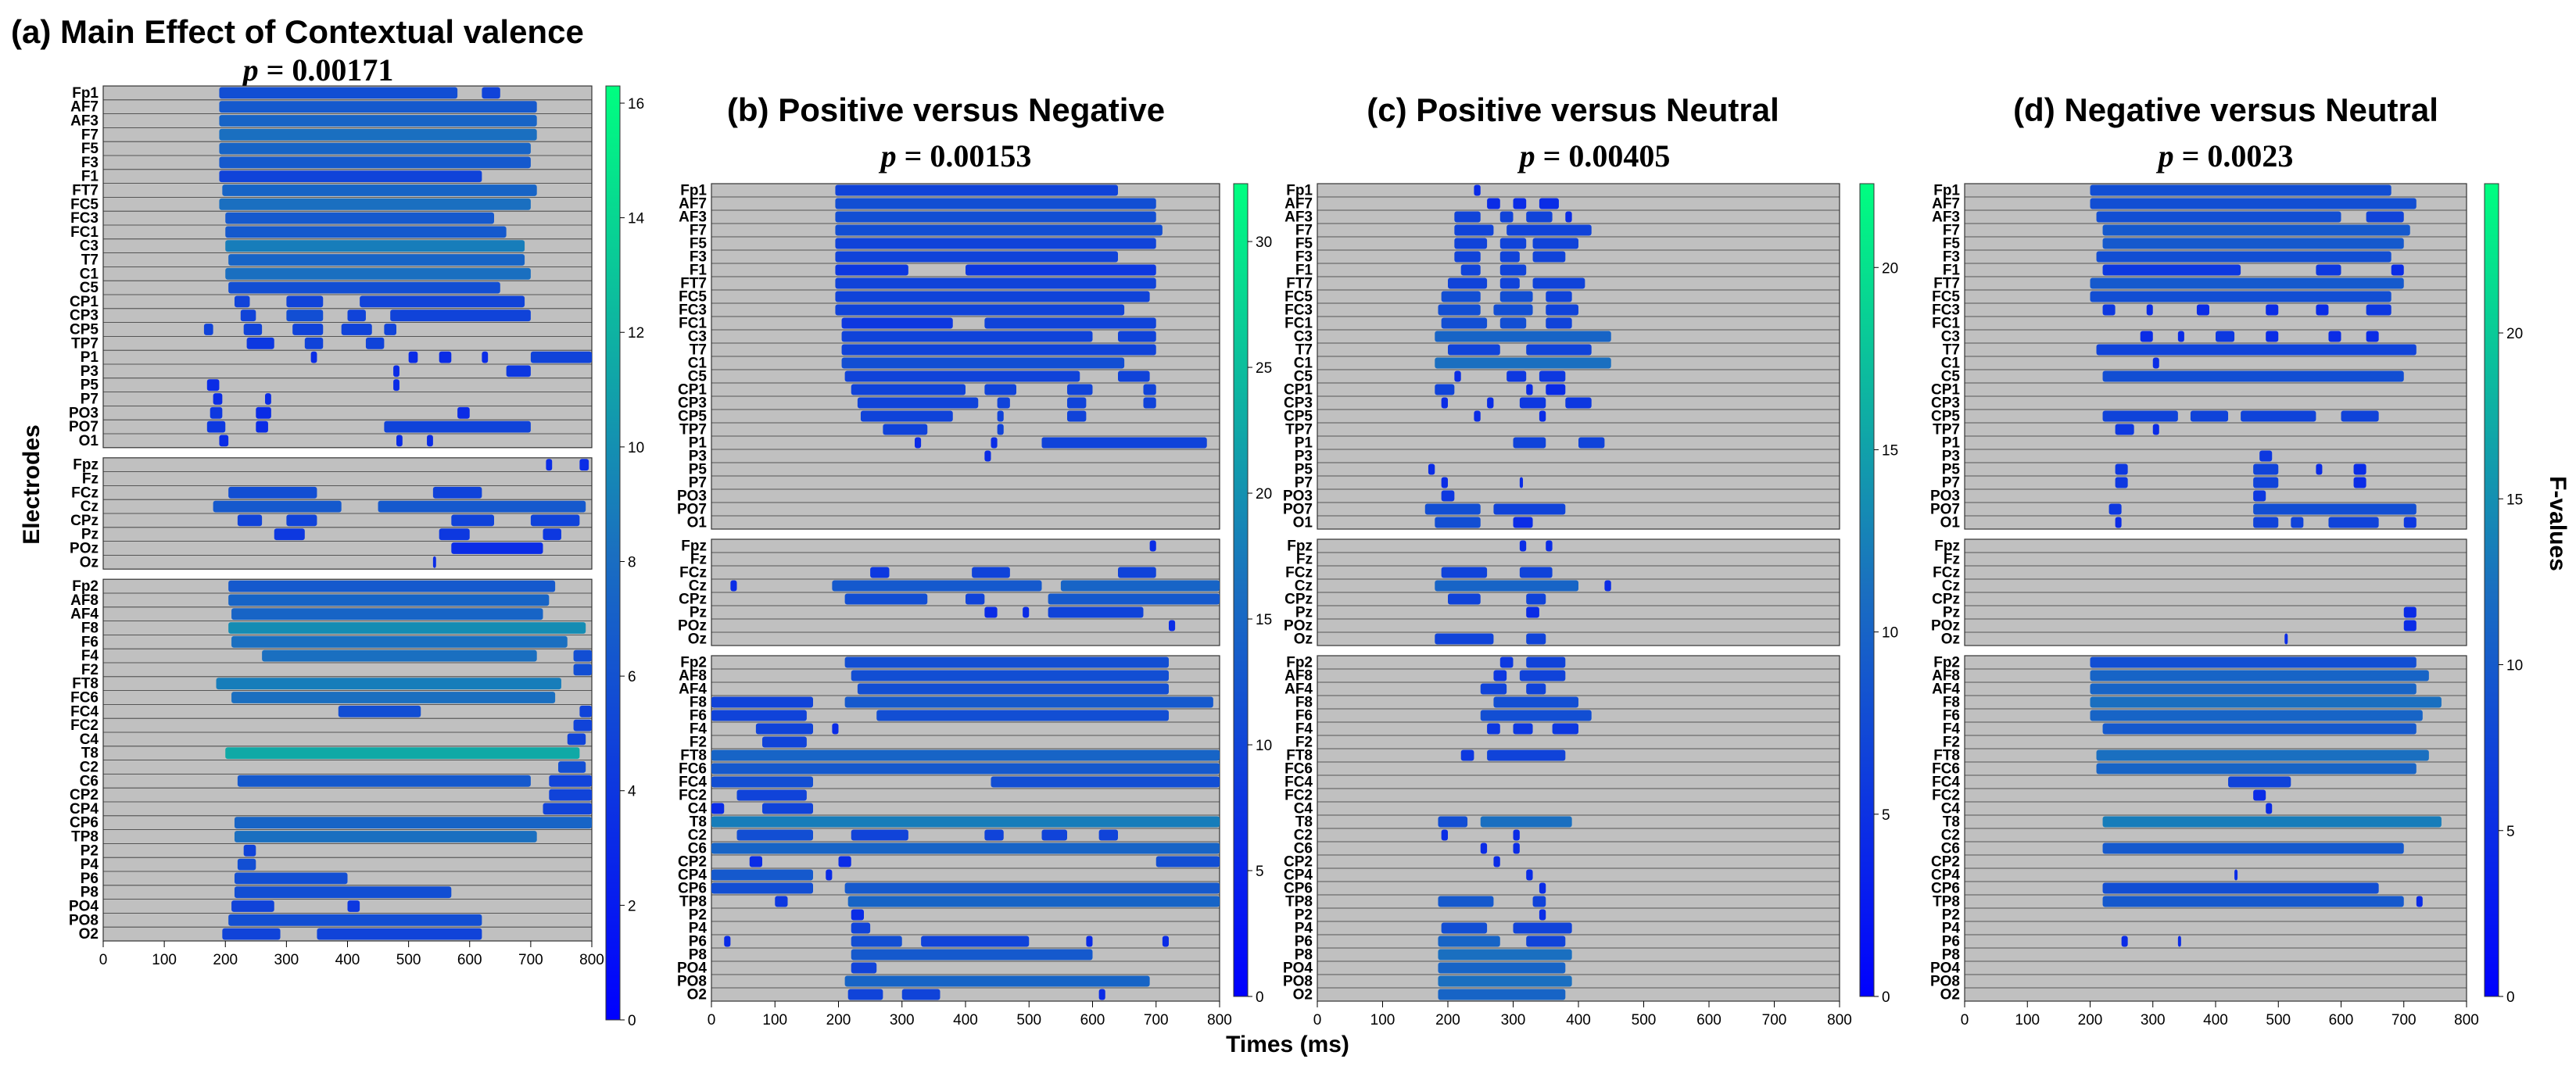 The width and height of the screenshot is (2576, 1066). I want to click on electrode-label: Fz, so click(90, 479).